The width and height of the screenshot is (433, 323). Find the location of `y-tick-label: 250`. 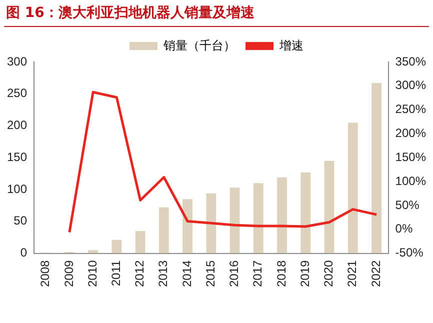

y-tick-label: 250 is located at coordinates (17, 93).